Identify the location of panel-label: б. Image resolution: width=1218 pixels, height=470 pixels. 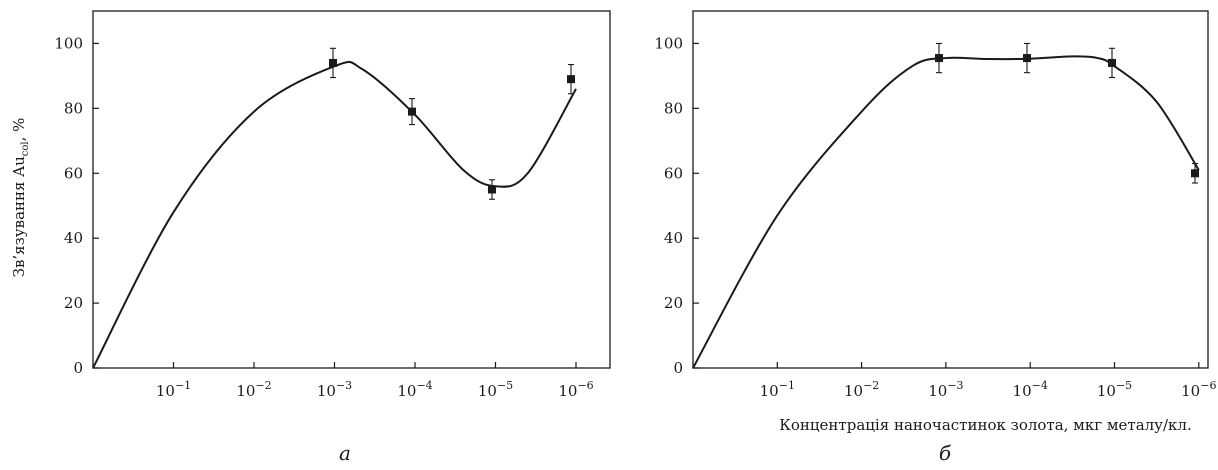
(945, 453).